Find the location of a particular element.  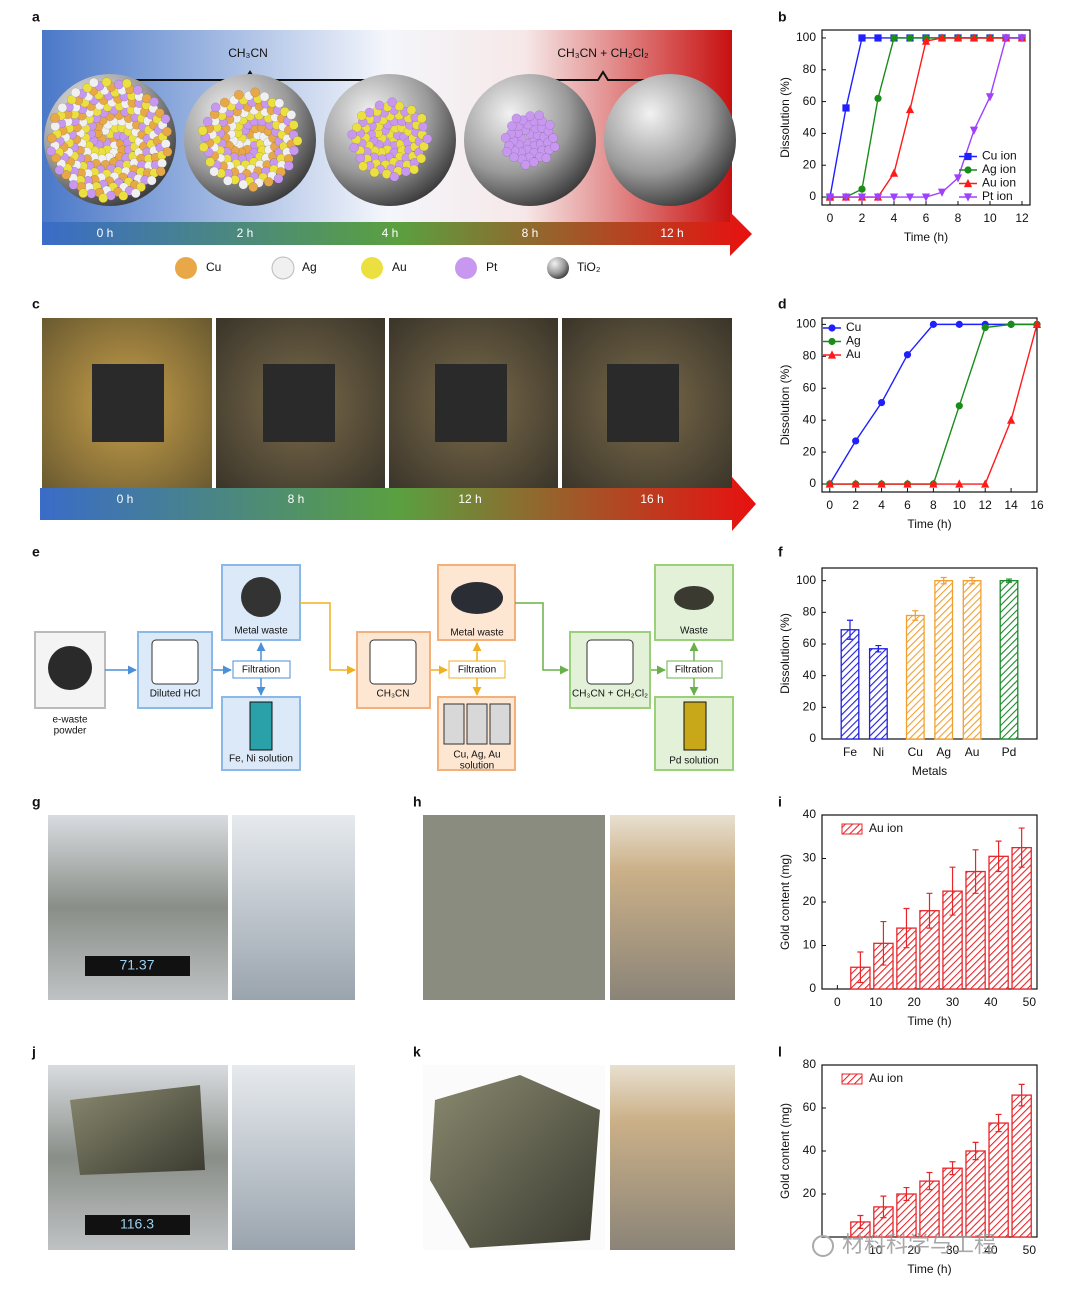

metal-waste is located at coordinates (477, 598).